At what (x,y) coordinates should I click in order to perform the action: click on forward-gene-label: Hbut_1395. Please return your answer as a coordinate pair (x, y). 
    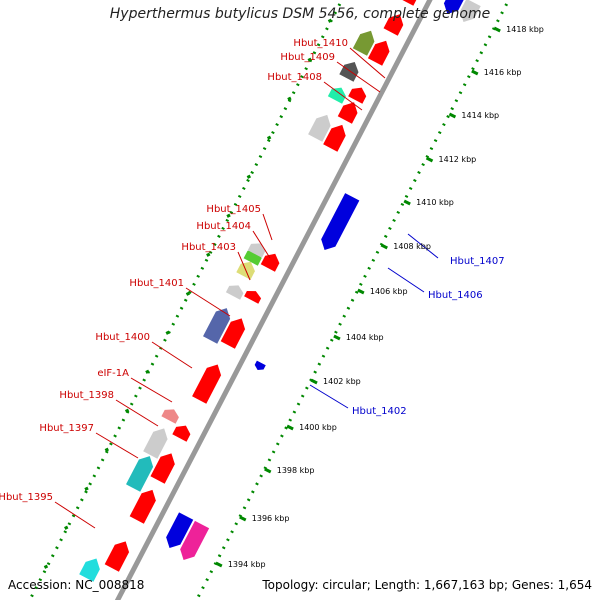
    Looking at the image, I should click on (26, 497).